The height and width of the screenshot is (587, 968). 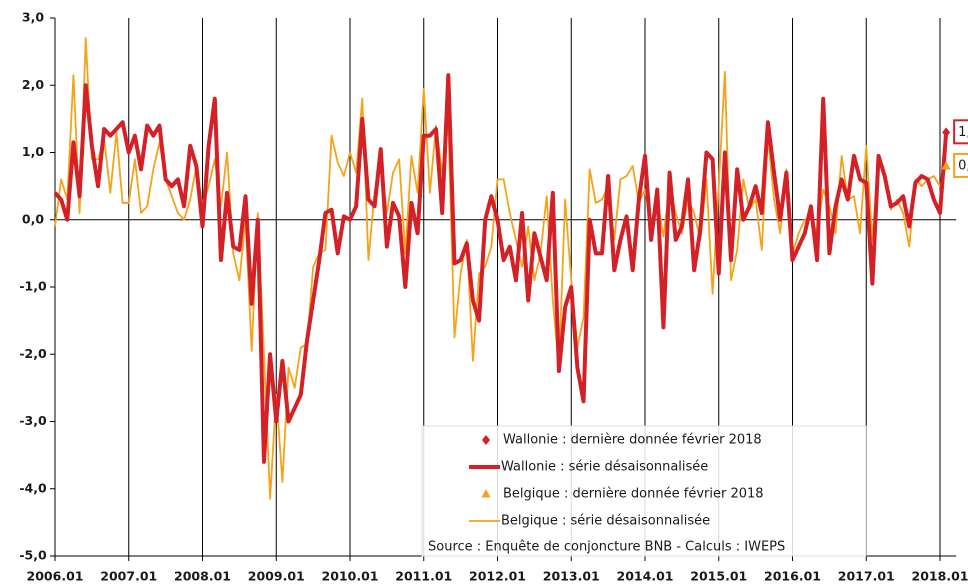 What do you see at coordinates (33, 151) in the screenshot?
I see `y-tick-label: 1,0` at bounding box center [33, 151].